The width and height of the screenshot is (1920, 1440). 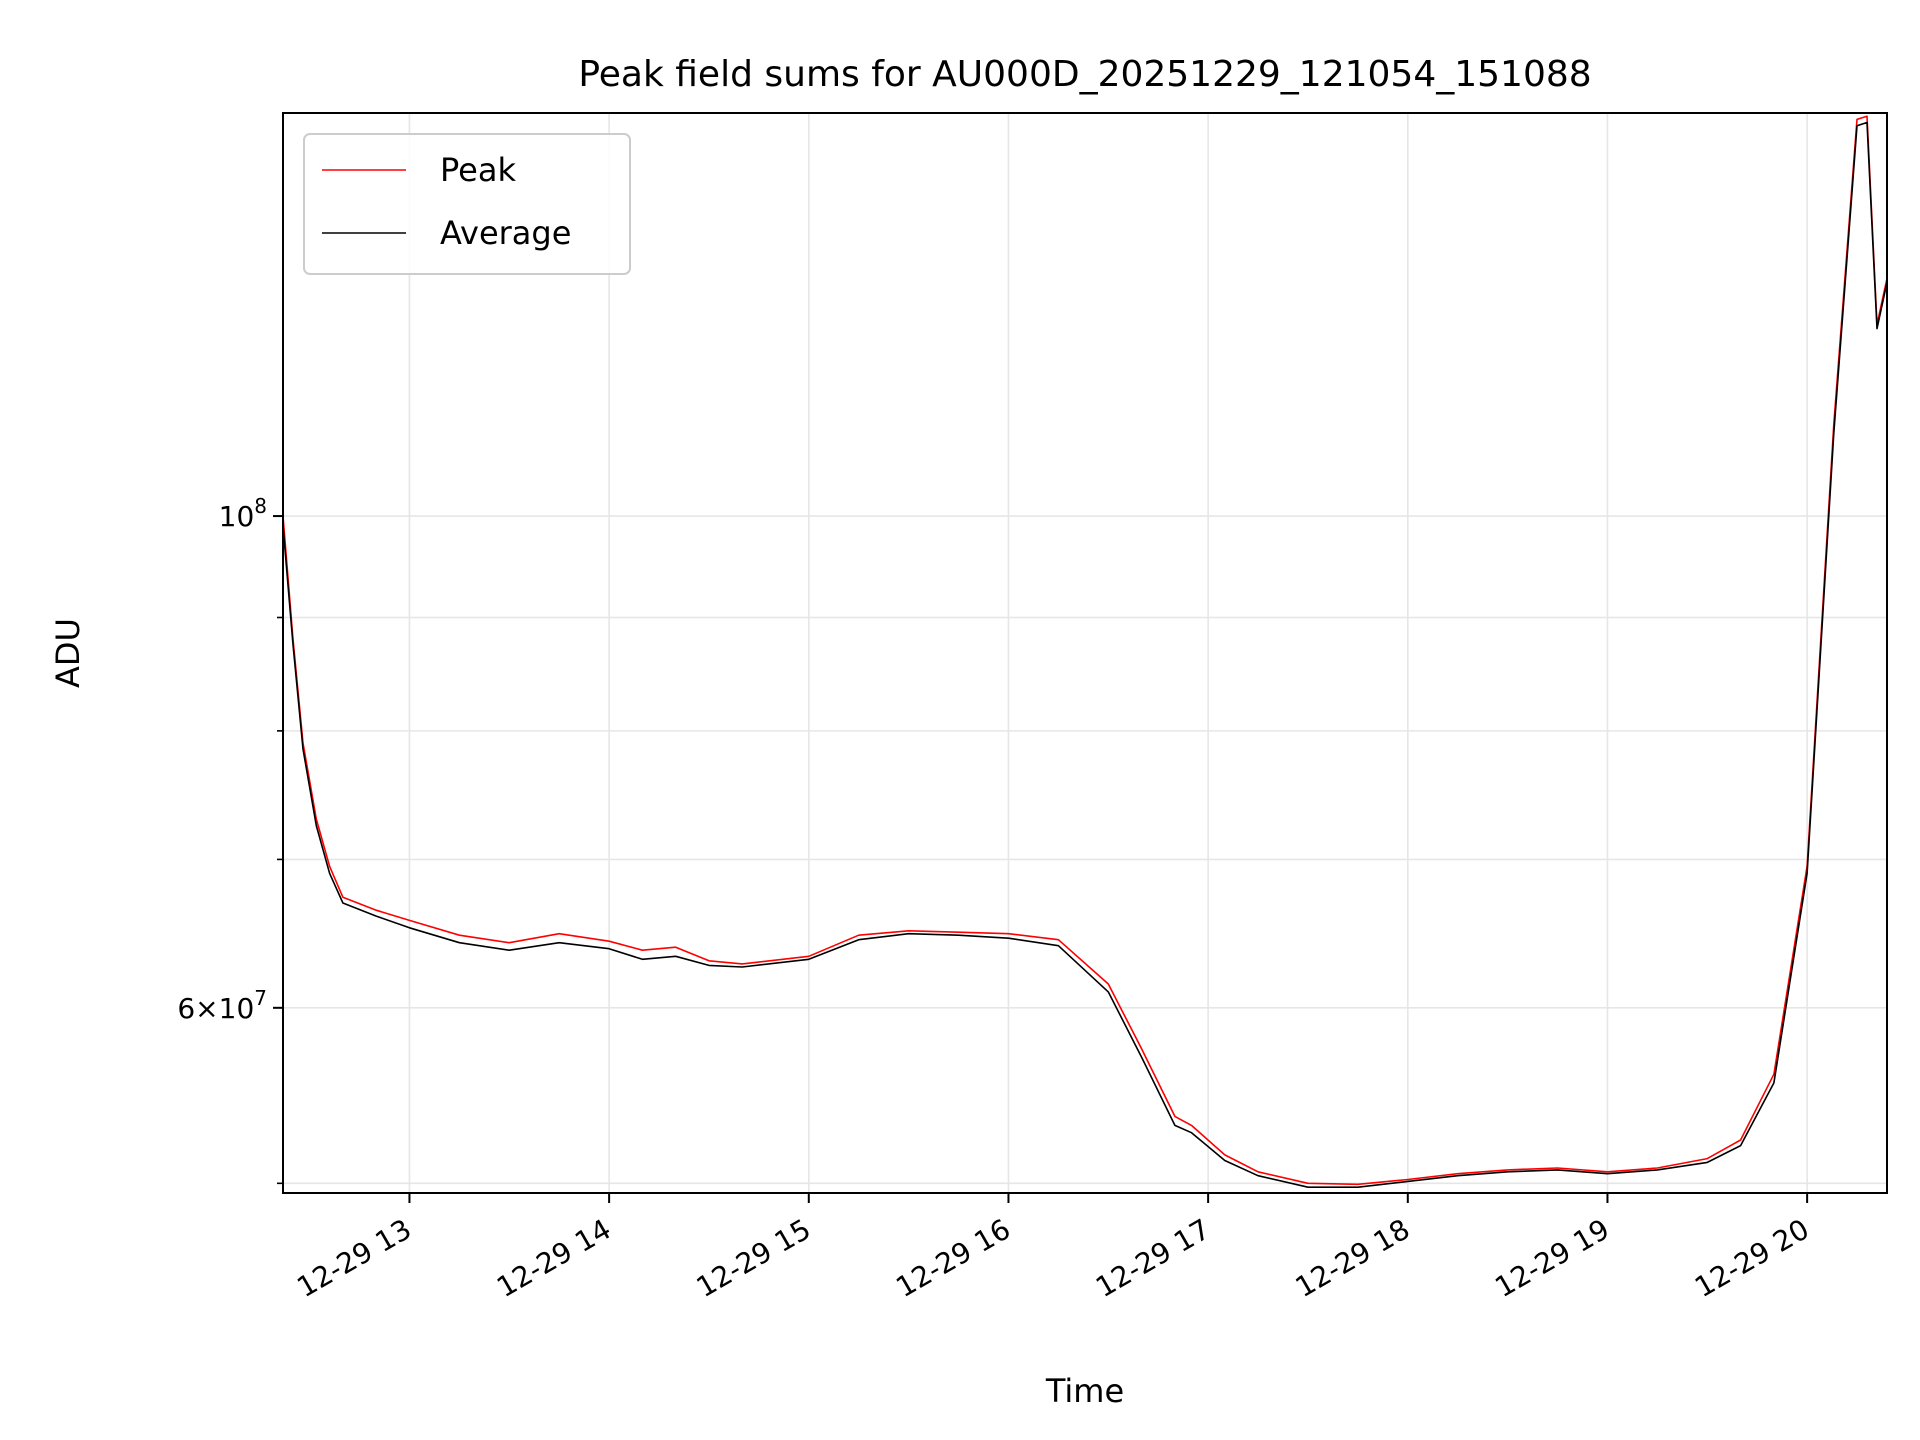 What do you see at coordinates (230, 839) in the screenshot?
I see `y-ticks: 108 6×107` at bounding box center [230, 839].